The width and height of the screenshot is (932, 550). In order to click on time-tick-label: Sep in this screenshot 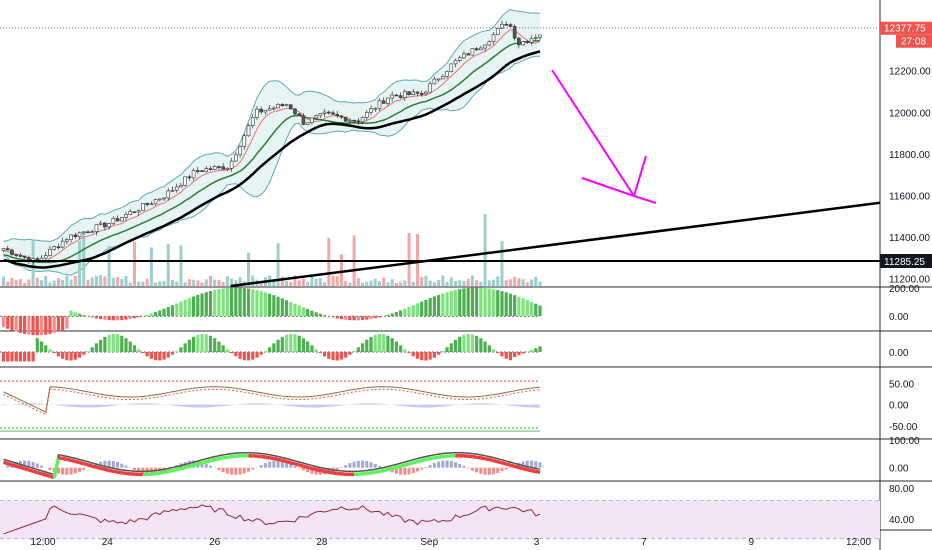, I will do `click(429, 542)`.